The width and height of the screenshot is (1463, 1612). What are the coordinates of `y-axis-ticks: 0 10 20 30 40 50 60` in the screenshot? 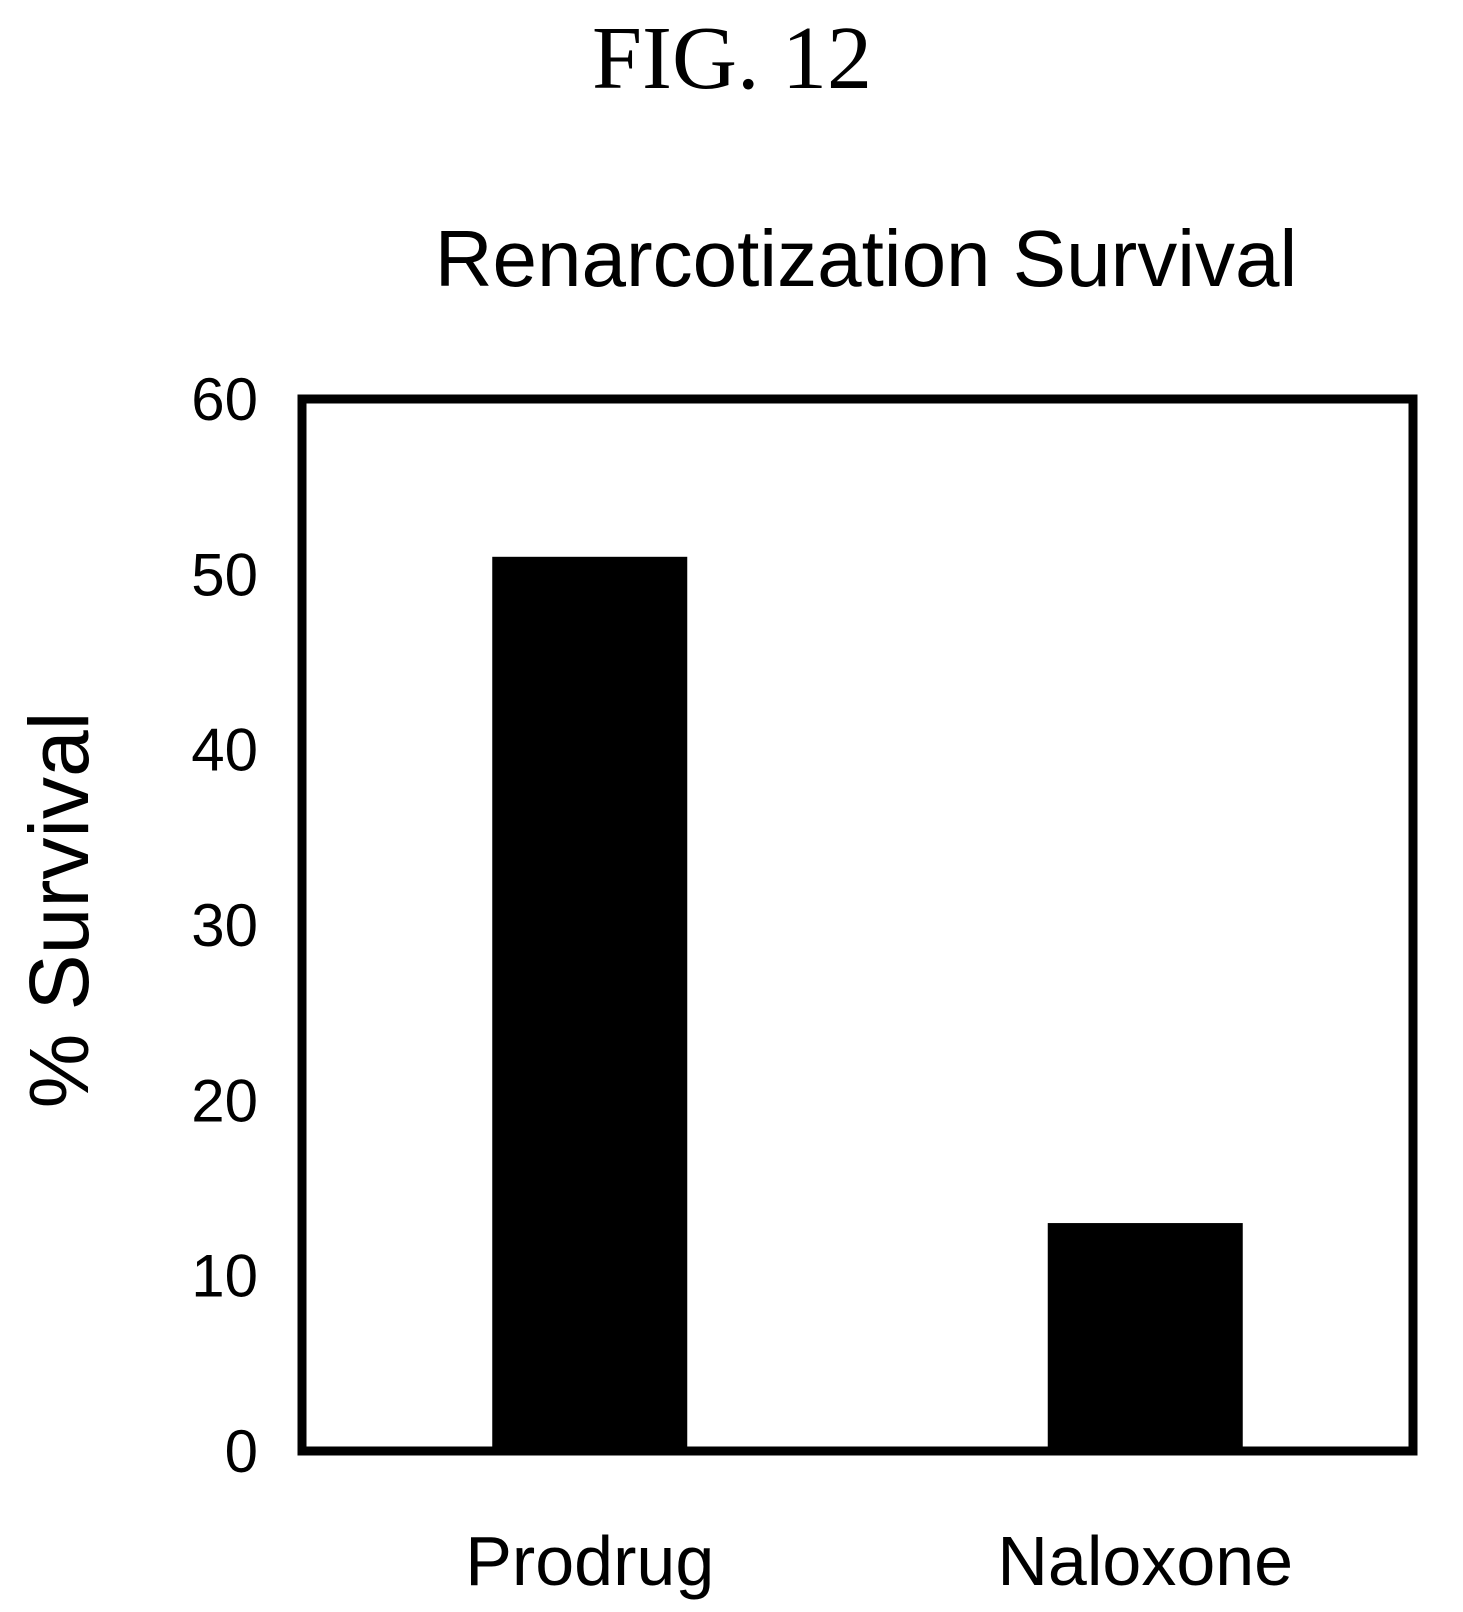 It's located at (224, 925).